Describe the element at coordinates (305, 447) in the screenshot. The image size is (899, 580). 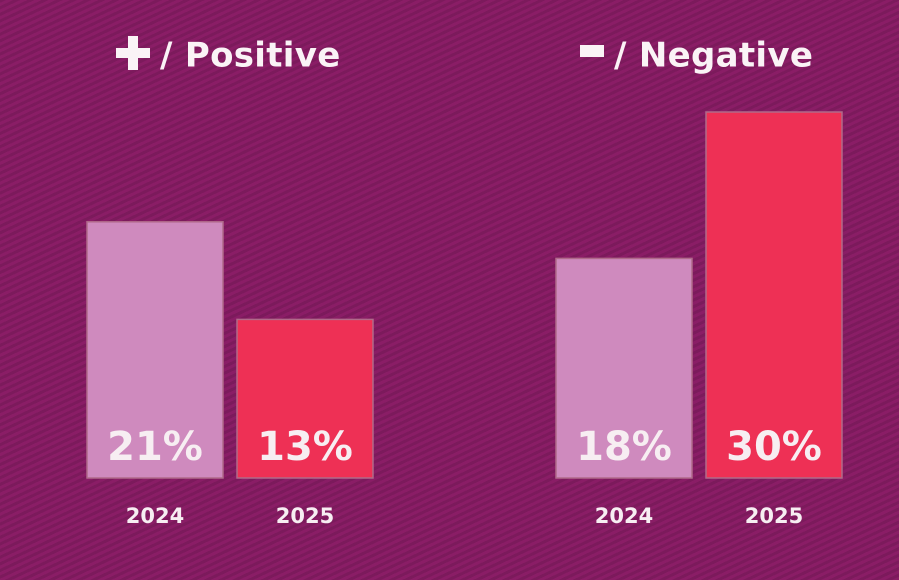
I see `positive-value-label-2025: 13%` at that location.